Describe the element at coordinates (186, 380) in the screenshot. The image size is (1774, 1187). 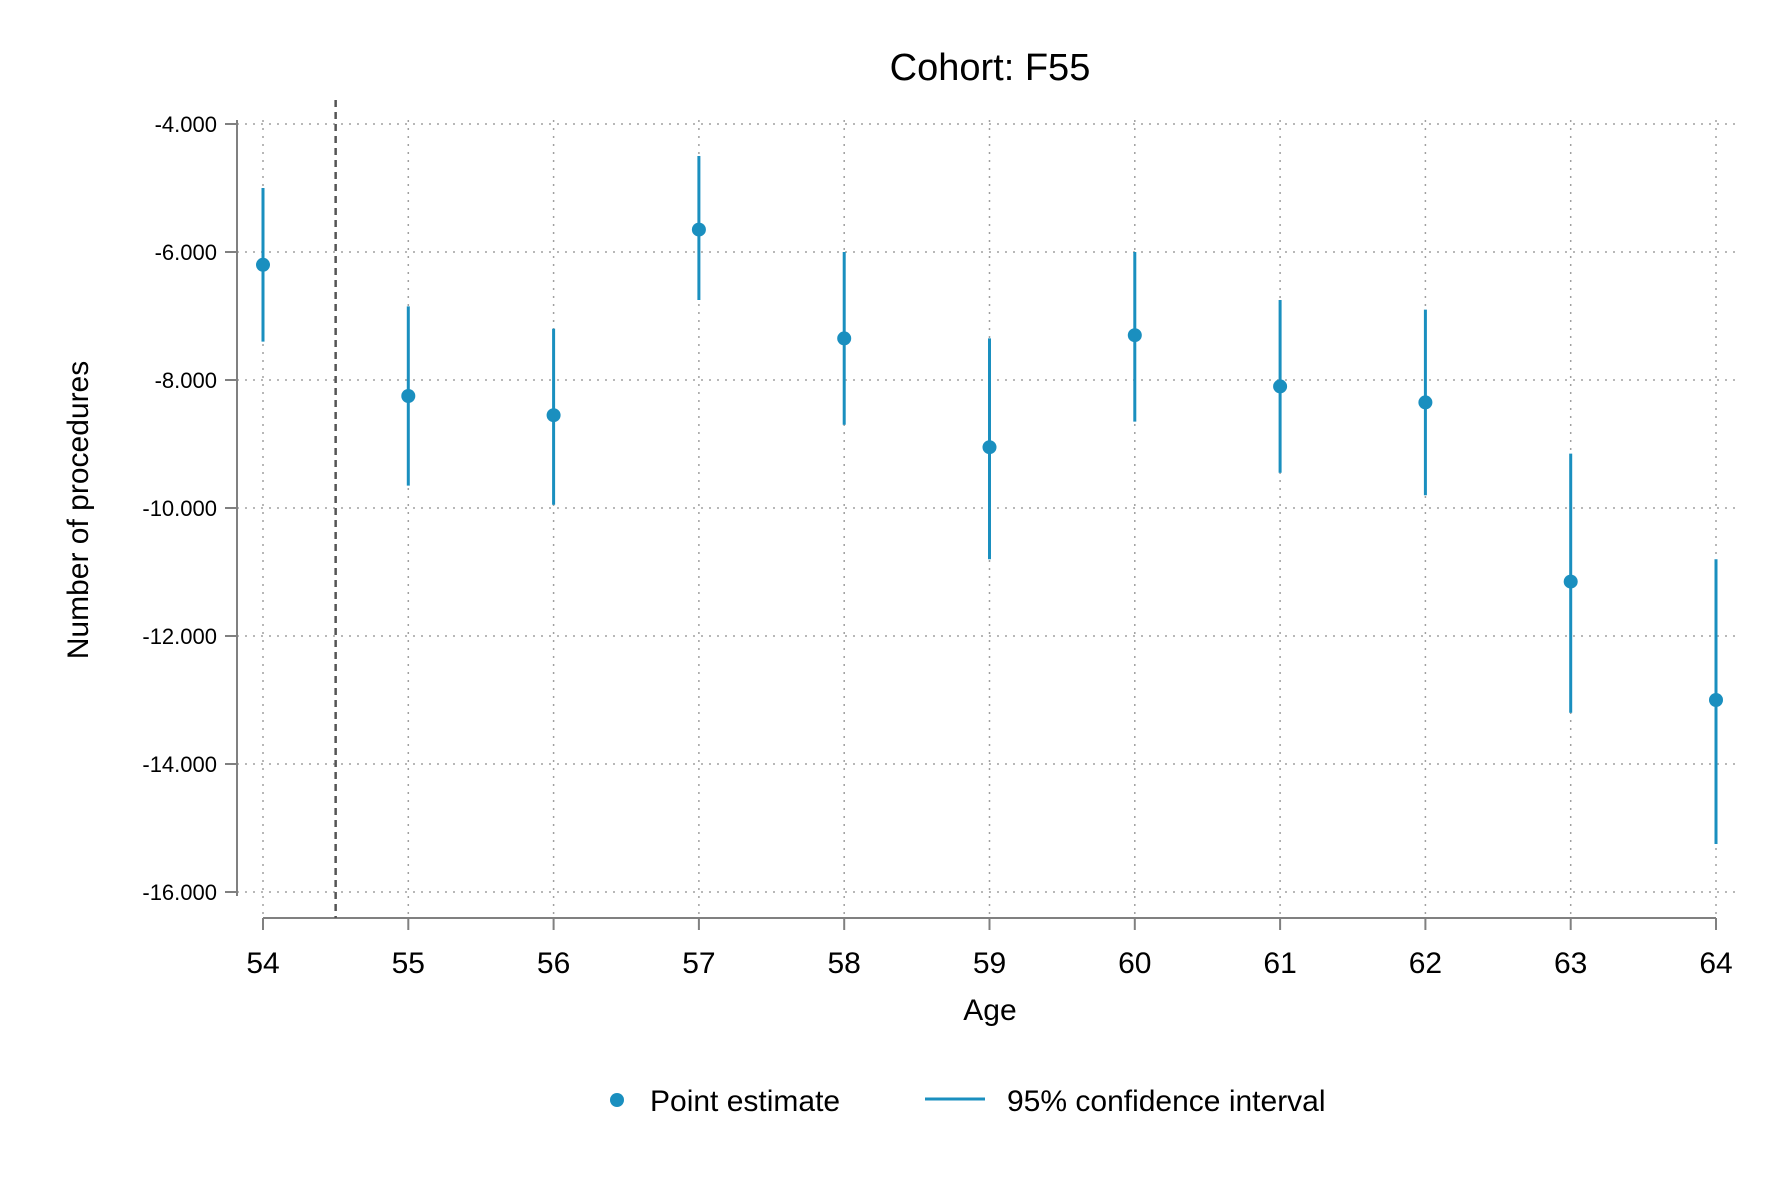
I see `y-tick-label: -8.000` at that location.